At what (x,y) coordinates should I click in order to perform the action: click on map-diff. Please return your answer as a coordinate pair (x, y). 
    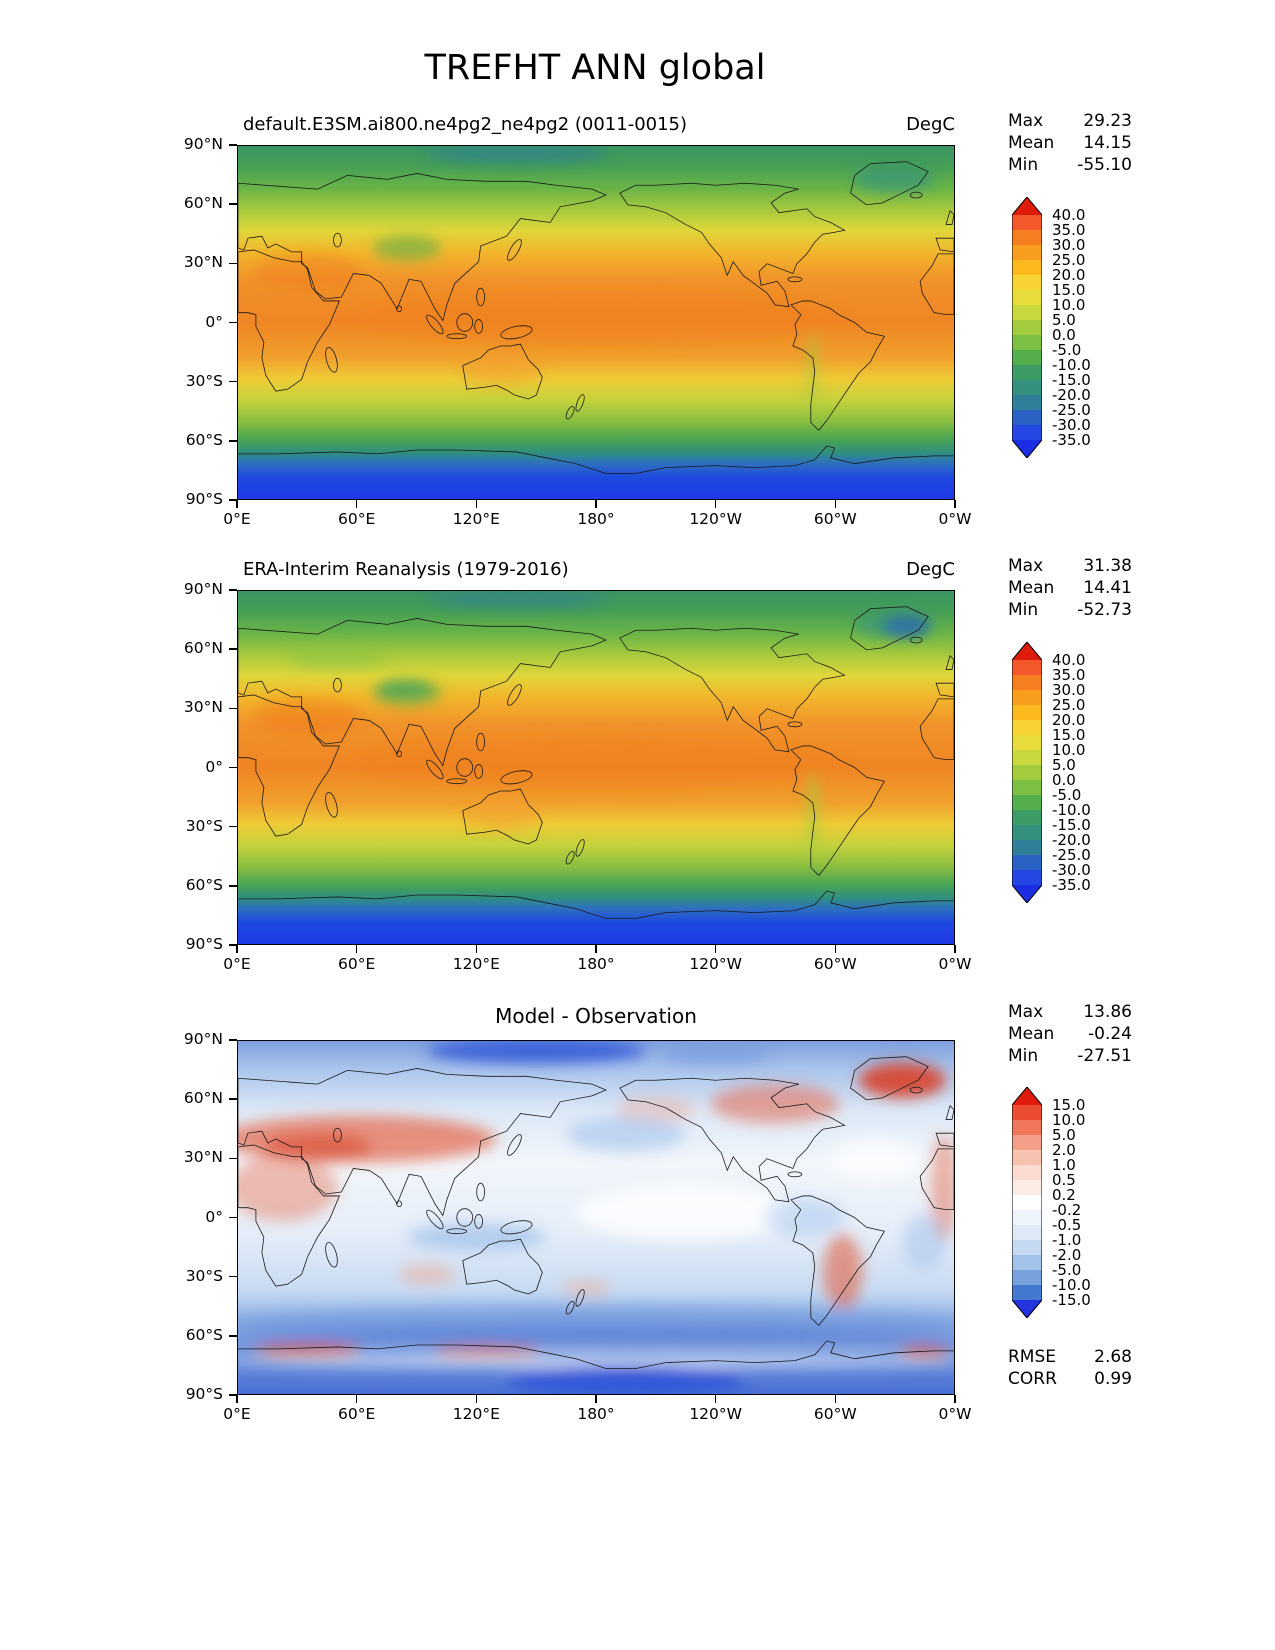
    Looking at the image, I should click on (596, 1217).